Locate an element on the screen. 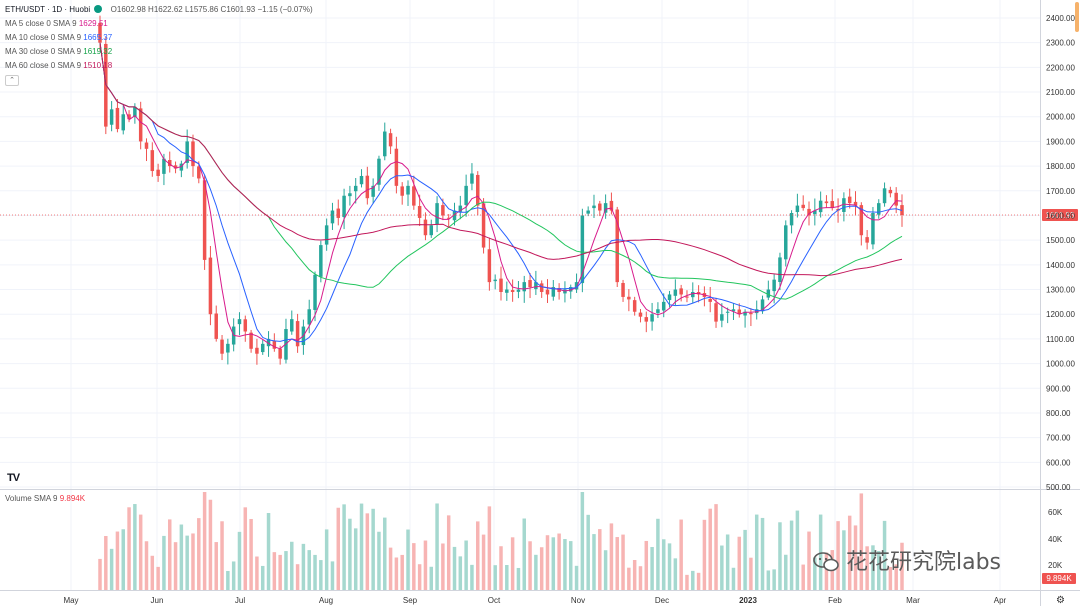 The image size is (1080, 606). price-tick-label: 2000.00 is located at coordinates (1060, 117).